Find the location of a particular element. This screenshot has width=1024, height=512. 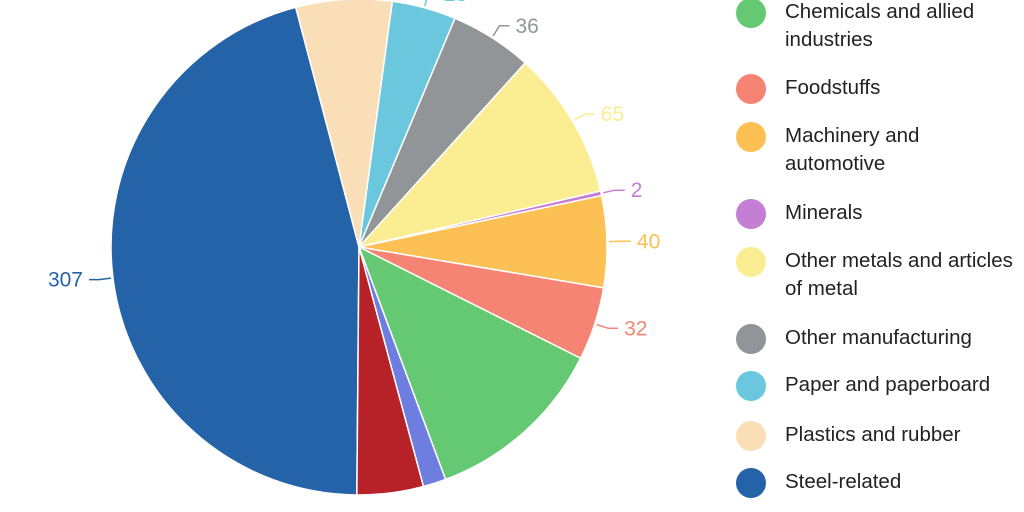

leader-line-steel-related is located at coordinates (100, 279).